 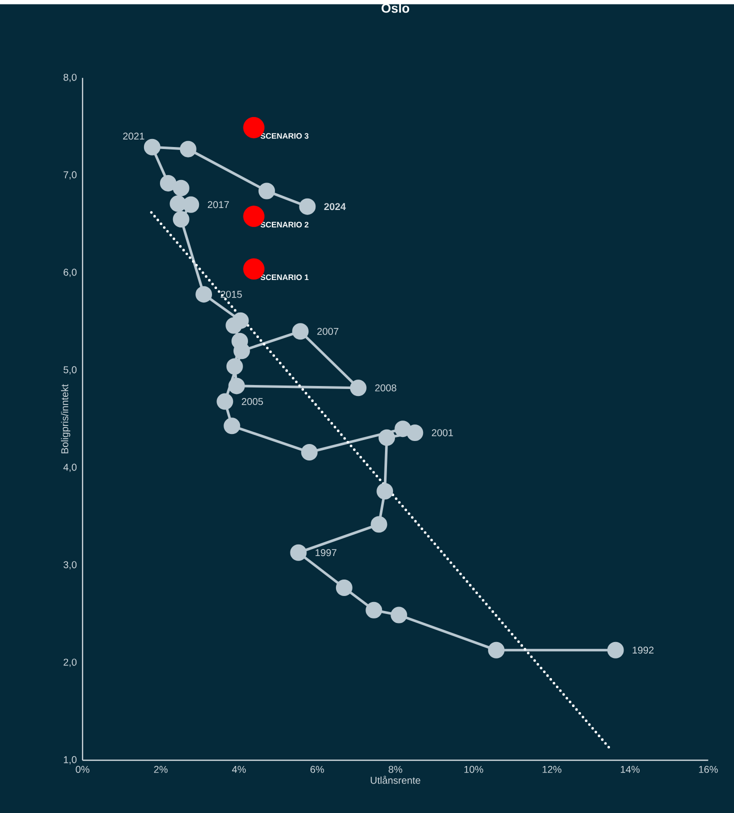 I want to click on y-tick-label: 6,0, so click(x=70, y=272).